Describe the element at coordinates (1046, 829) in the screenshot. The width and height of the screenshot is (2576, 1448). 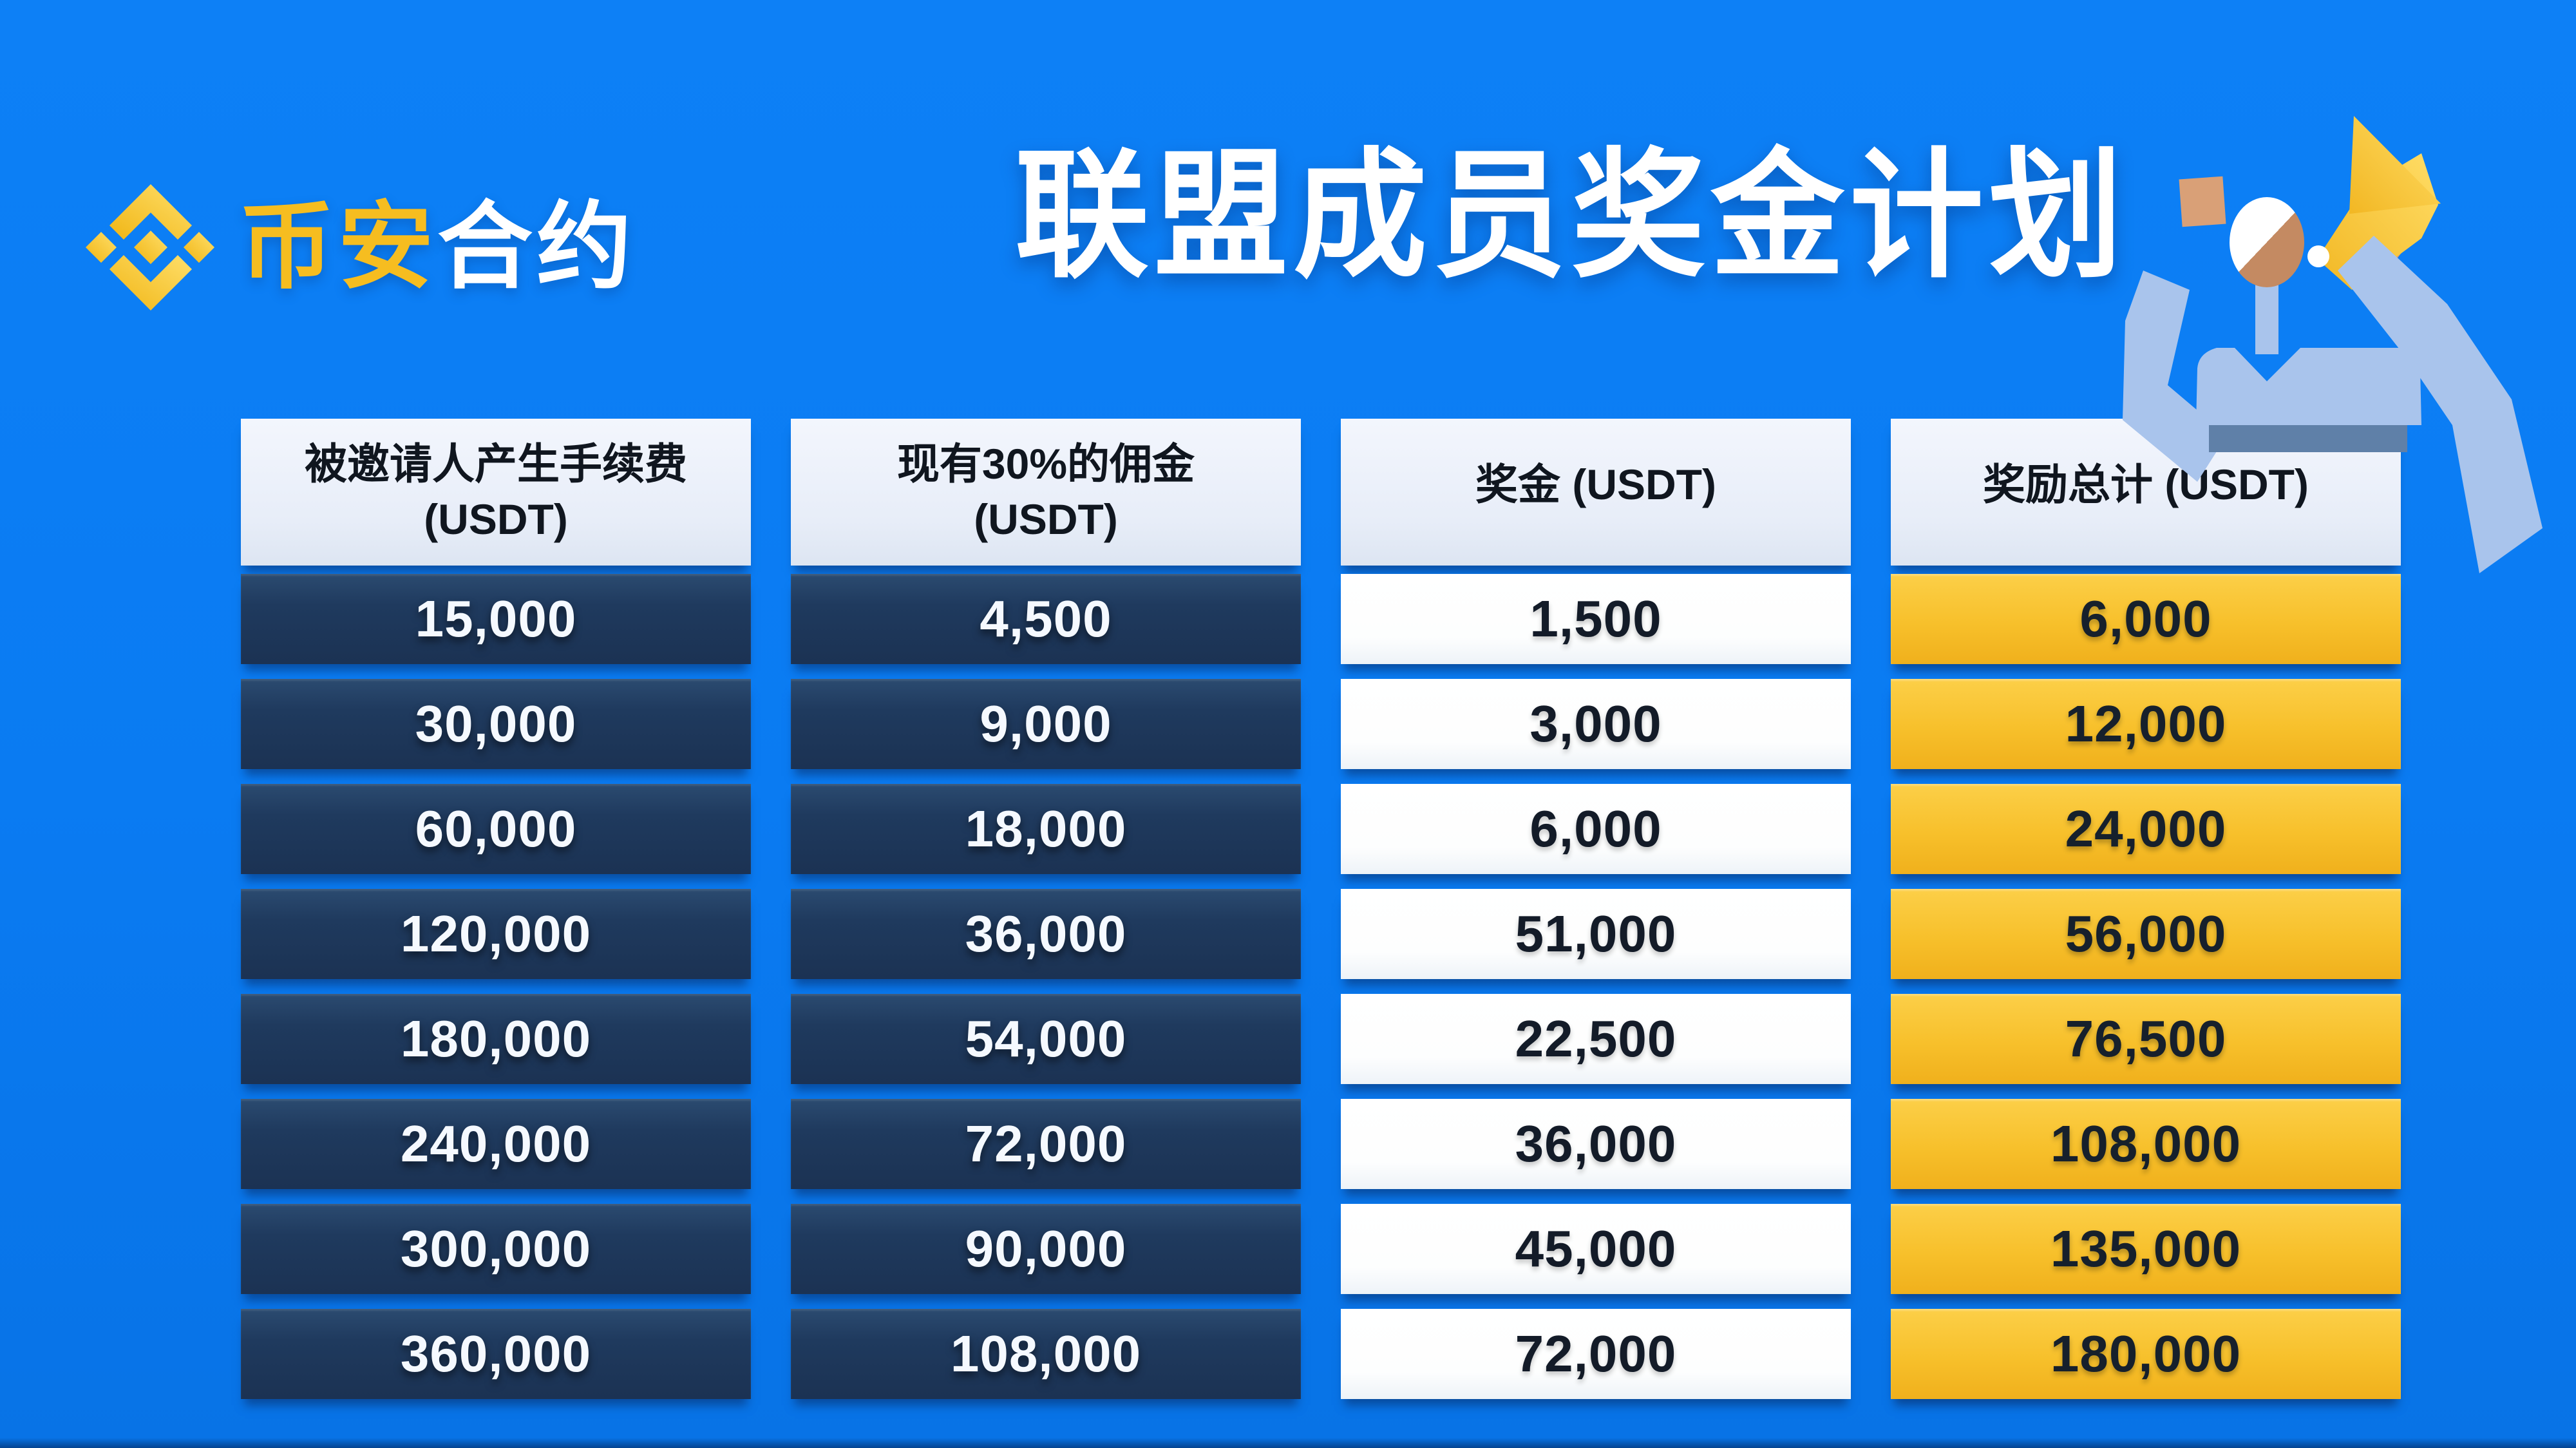
I see `commission_30pct-value-cell: 18,000` at that location.